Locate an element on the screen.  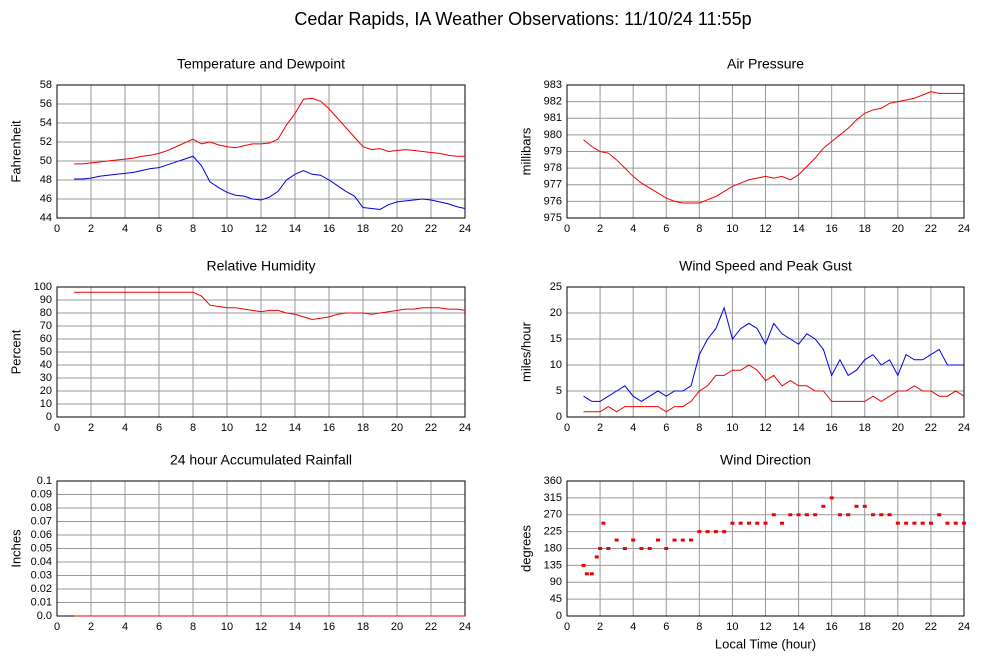
x-tick-label: 10 is located at coordinates (732, 229).